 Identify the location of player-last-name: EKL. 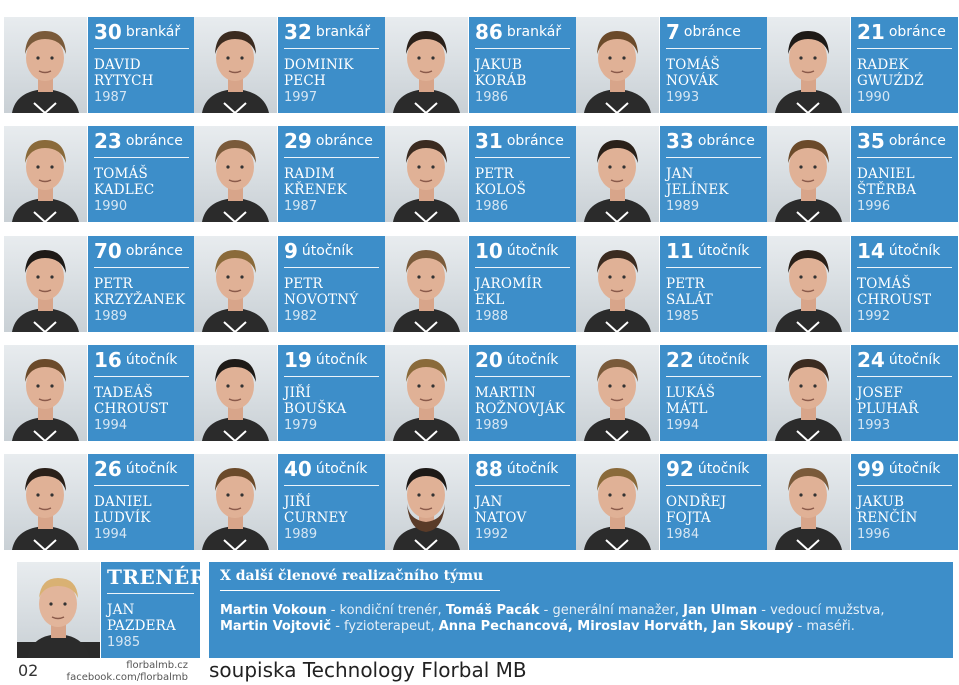
(490, 300).